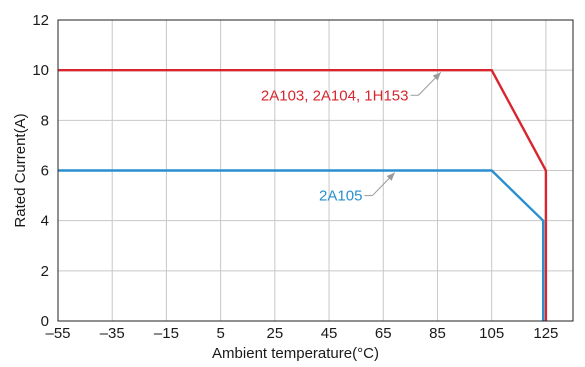 The image size is (585, 367). I want to click on x-tick-label: –15, so click(166, 333).